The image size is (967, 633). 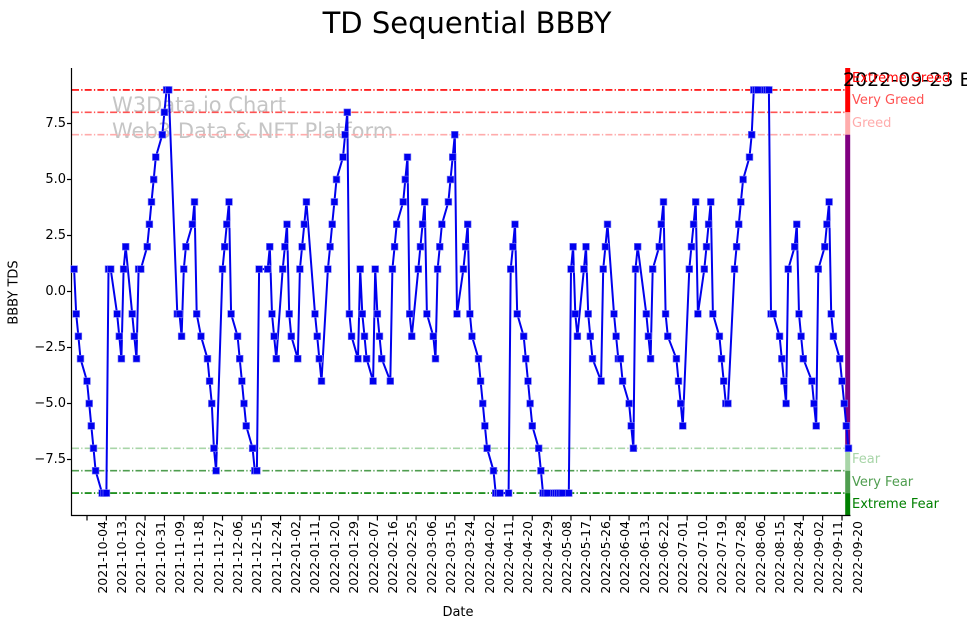 What do you see at coordinates (179, 557) in the screenshot?
I see `x-tick-label: 2021-11-09` at bounding box center [179, 557].